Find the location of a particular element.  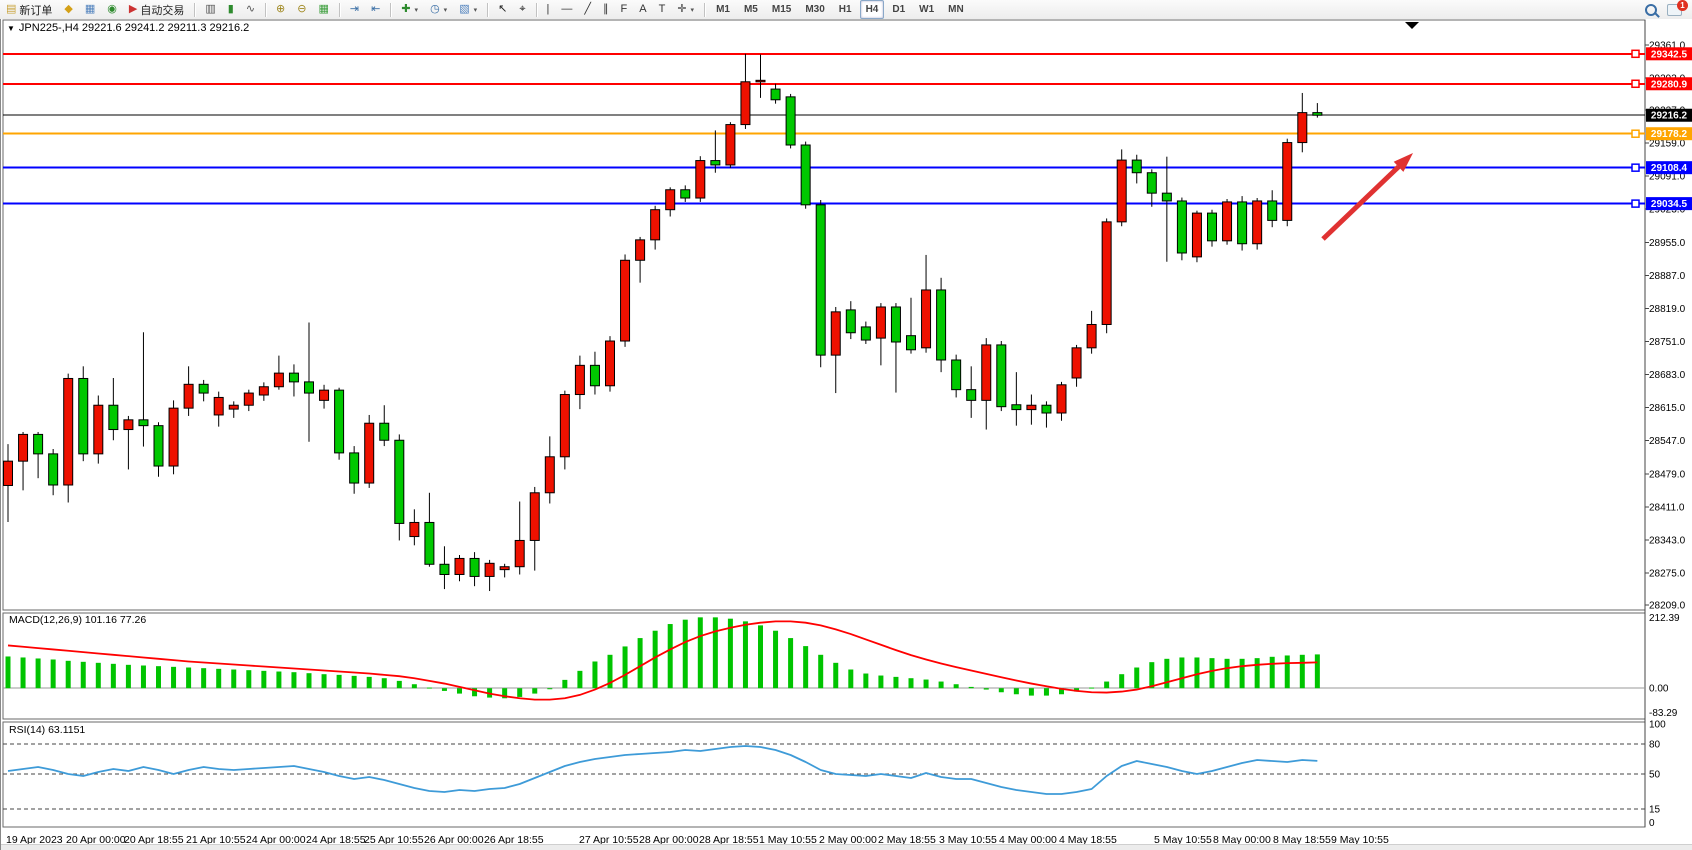

equidistant-channel-icon: ∥ is located at coordinates (606, 9).